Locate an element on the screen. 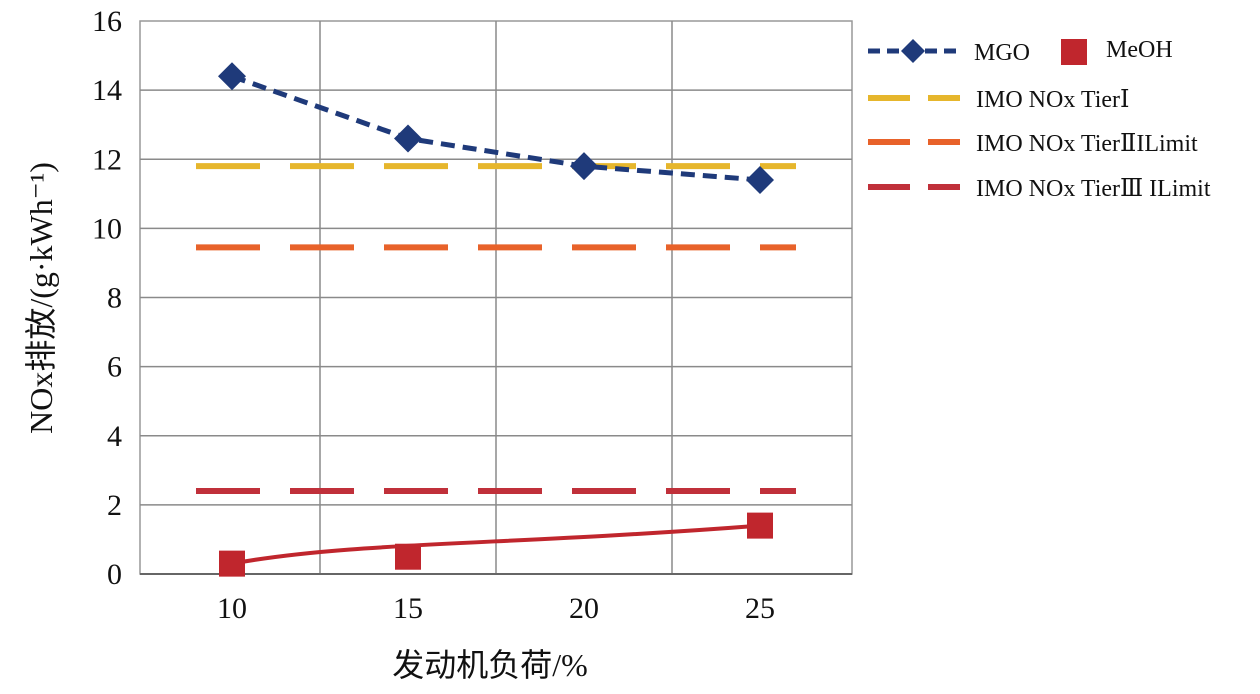 The width and height of the screenshot is (1260, 694). y-tick-label: 10 is located at coordinates (107, 228).